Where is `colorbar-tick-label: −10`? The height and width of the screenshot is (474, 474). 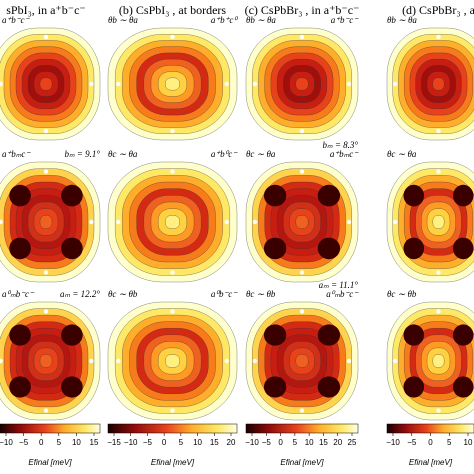 colorbar-tick-label: −10 is located at coordinates (131, 442).